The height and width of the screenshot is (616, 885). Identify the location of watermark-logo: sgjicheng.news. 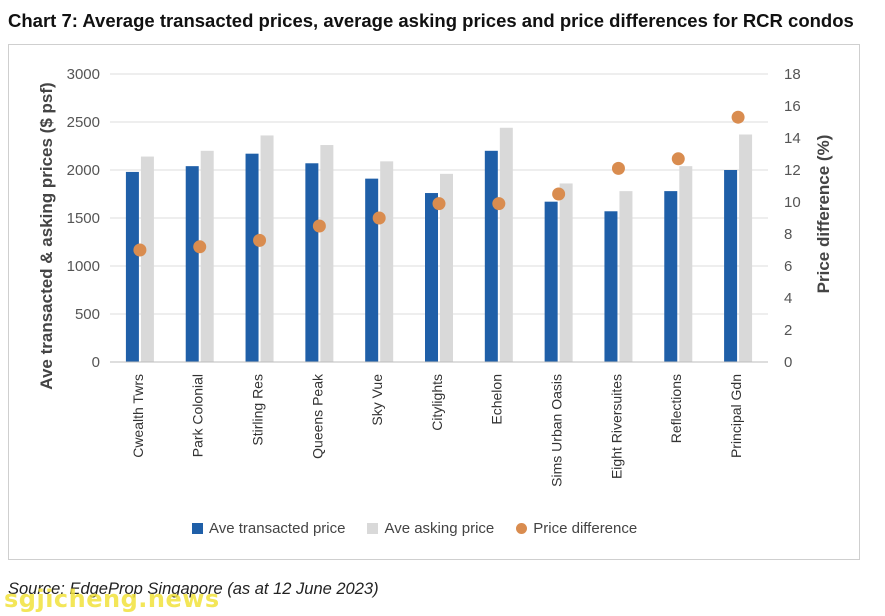
(112, 599).